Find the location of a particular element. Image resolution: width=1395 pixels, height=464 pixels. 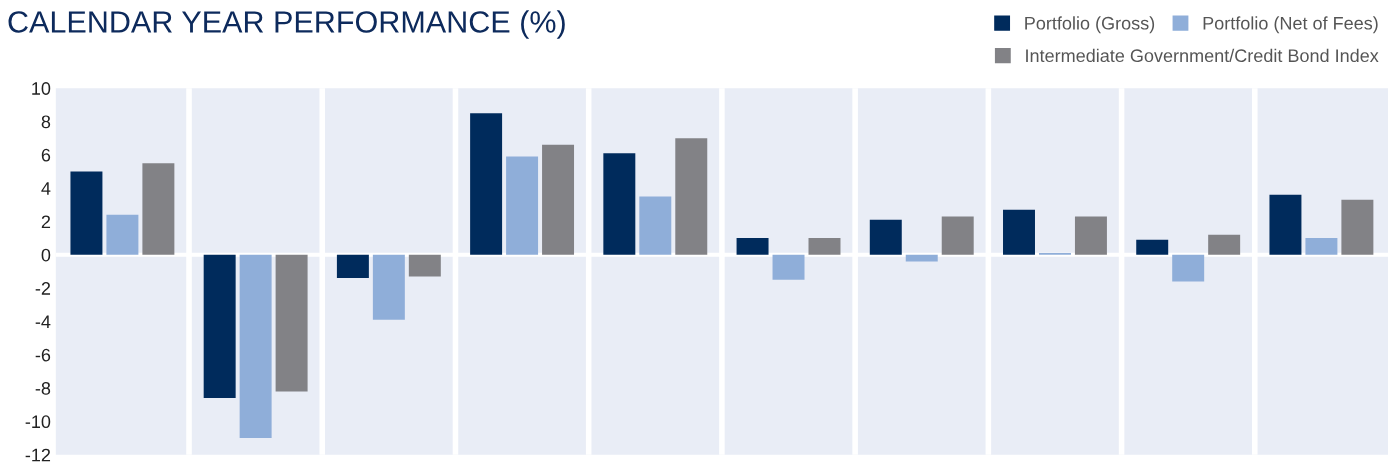

legend-label: Portfolio (Net of Fees) is located at coordinates (1290, 25).